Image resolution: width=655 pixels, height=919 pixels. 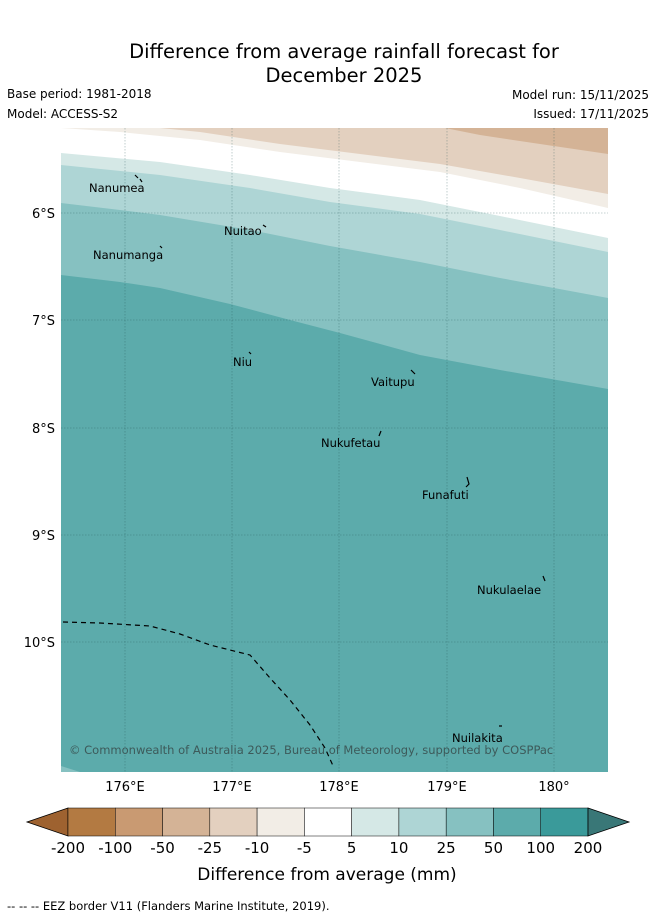 What do you see at coordinates (445, 495) in the screenshot?
I see `island-label: Funafuti` at bounding box center [445, 495].